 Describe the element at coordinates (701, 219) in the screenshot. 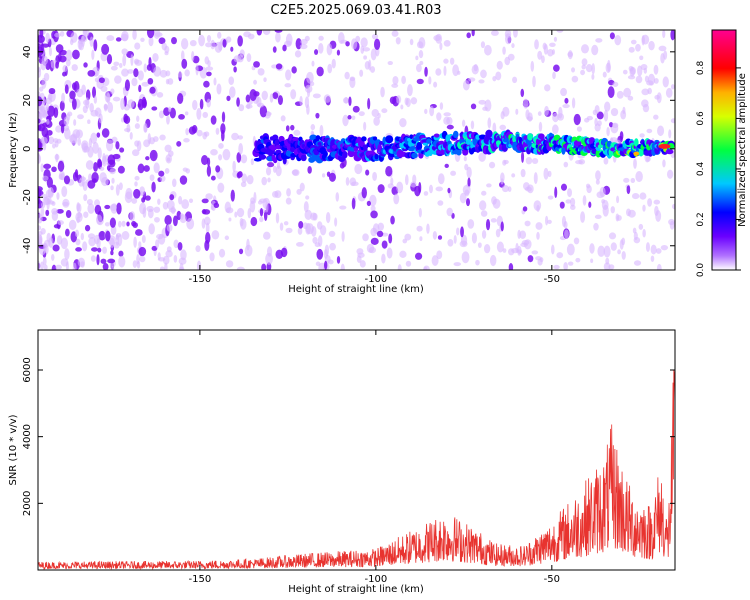

I see `colorbar-tick-label: 0.2` at that location.